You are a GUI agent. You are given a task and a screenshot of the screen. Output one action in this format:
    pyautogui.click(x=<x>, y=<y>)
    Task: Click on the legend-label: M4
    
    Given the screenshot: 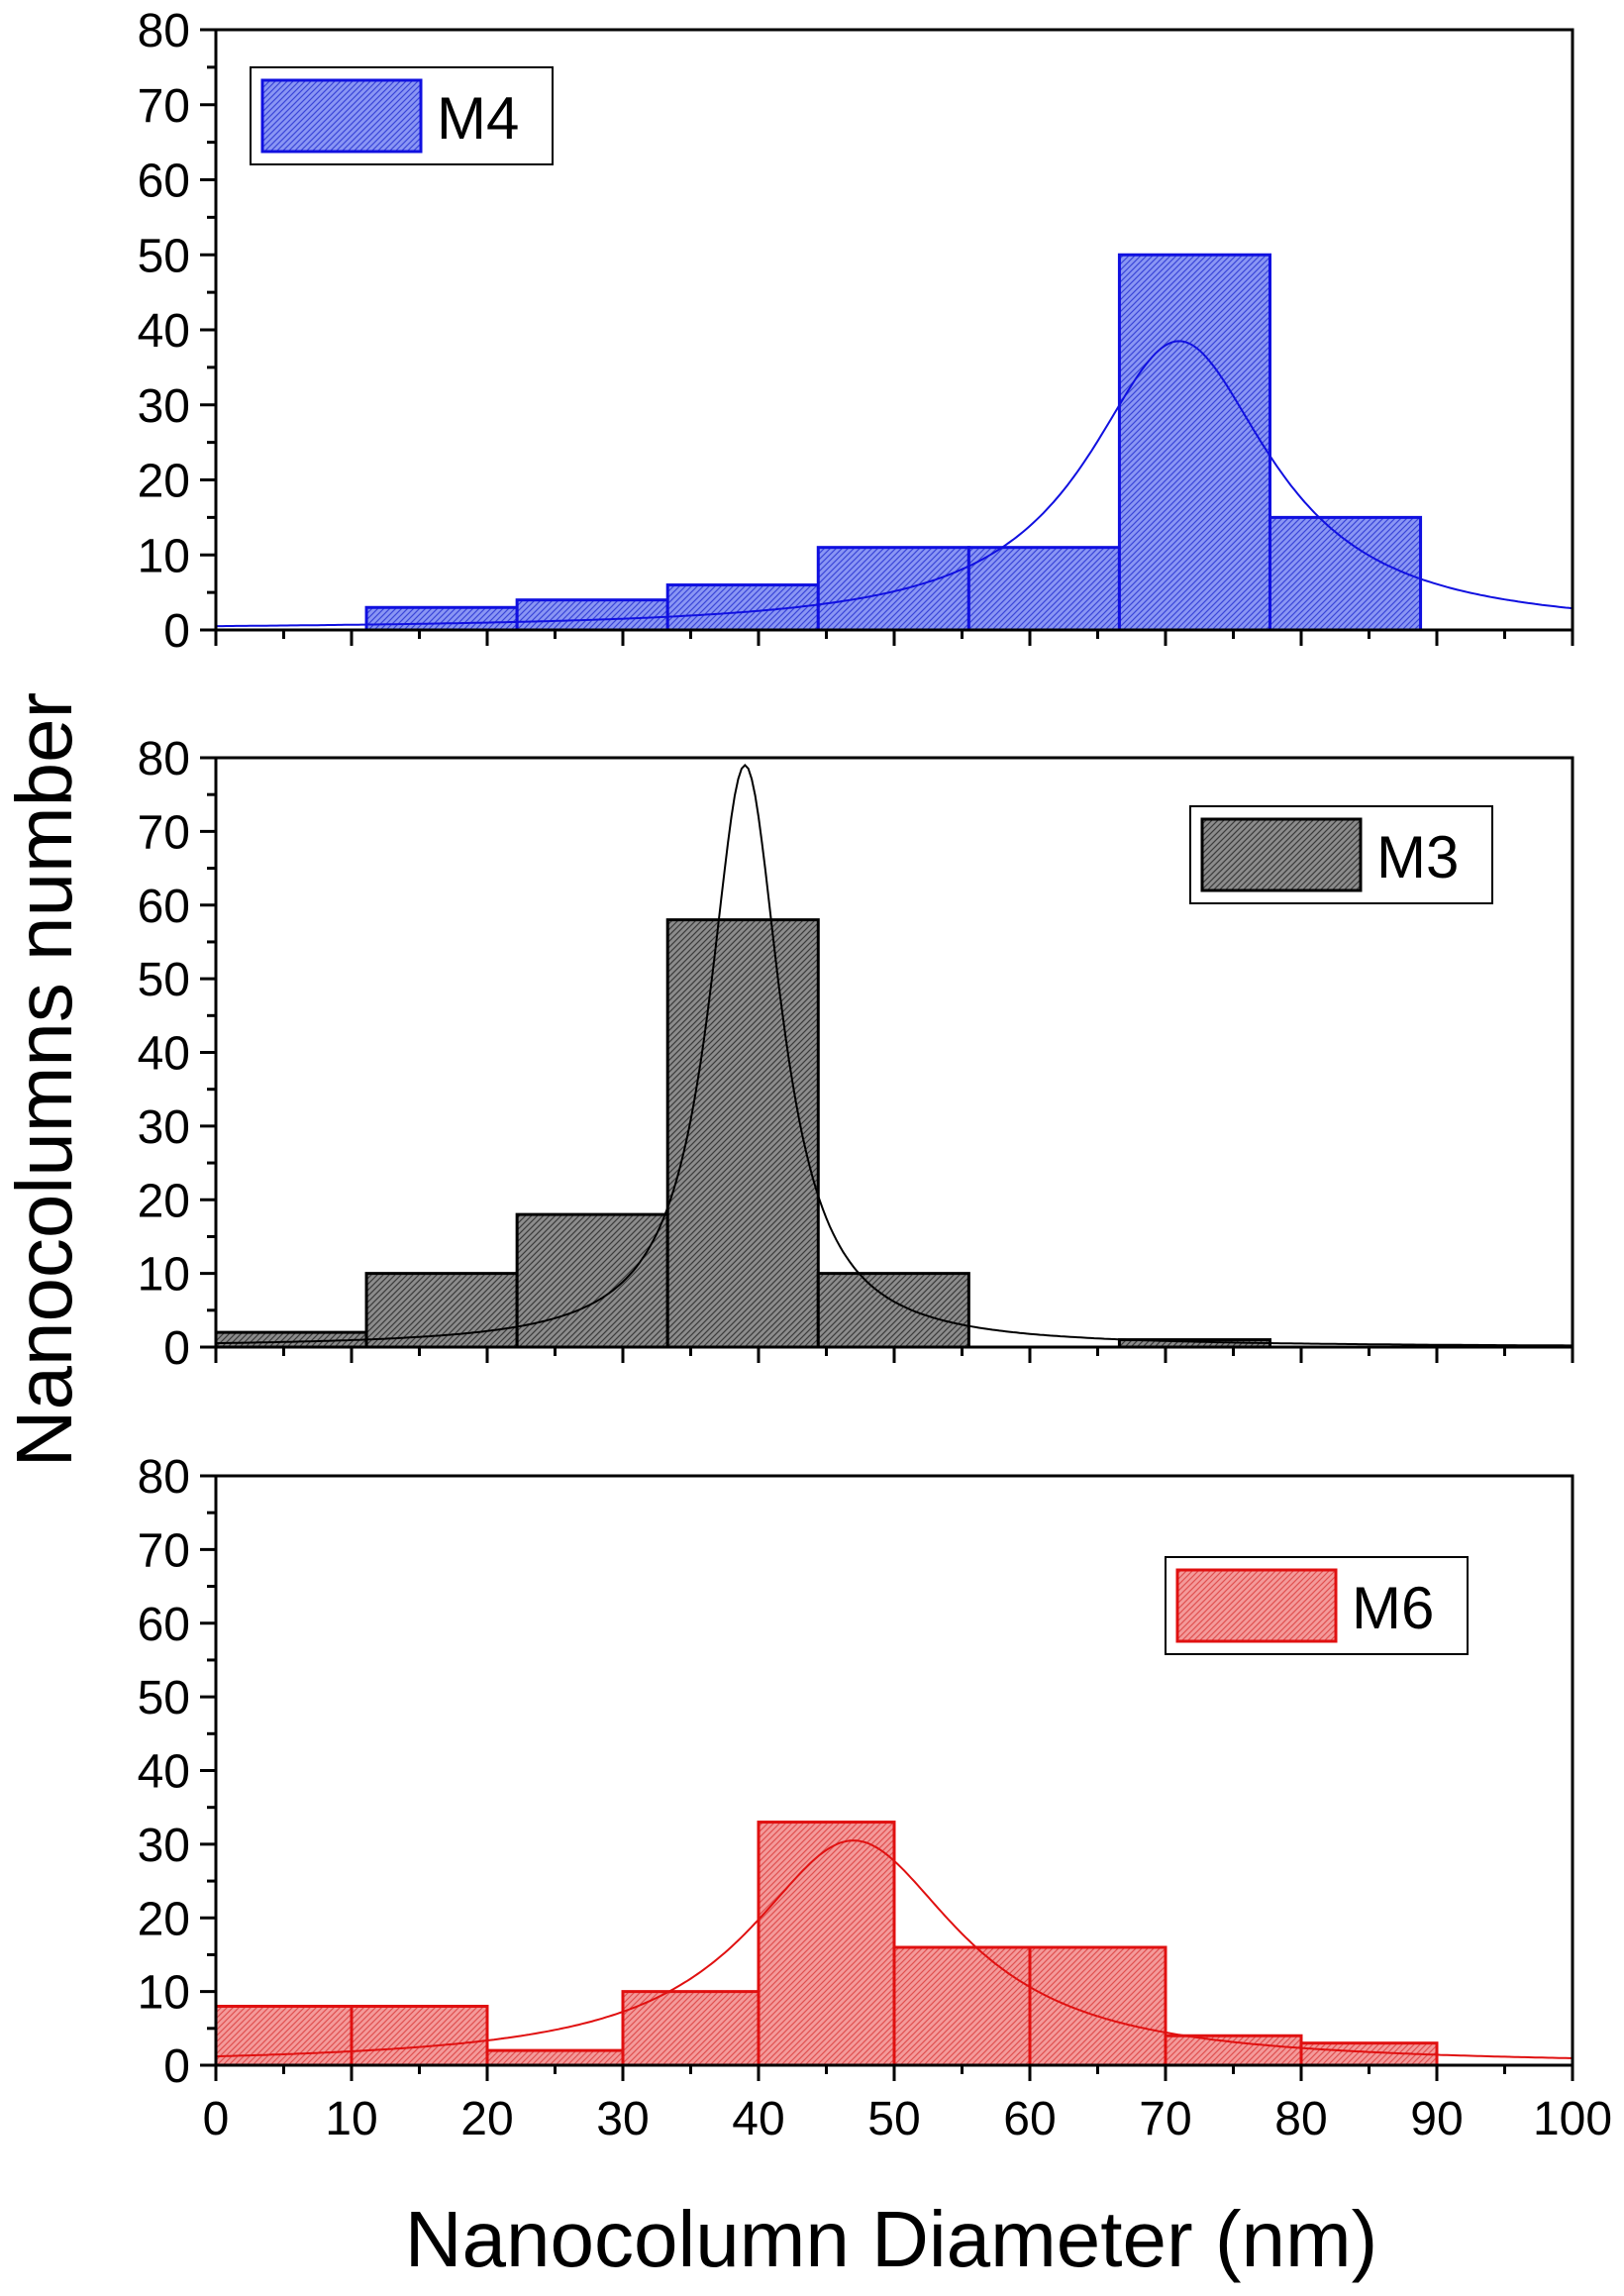 What is the action you would take?
    pyautogui.click(x=478, y=118)
    